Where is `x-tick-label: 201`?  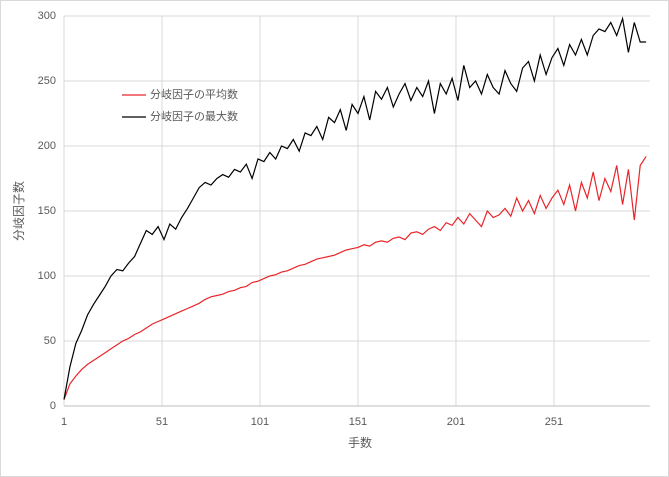 x-tick-label: 201 is located at coordinates (456, 422).